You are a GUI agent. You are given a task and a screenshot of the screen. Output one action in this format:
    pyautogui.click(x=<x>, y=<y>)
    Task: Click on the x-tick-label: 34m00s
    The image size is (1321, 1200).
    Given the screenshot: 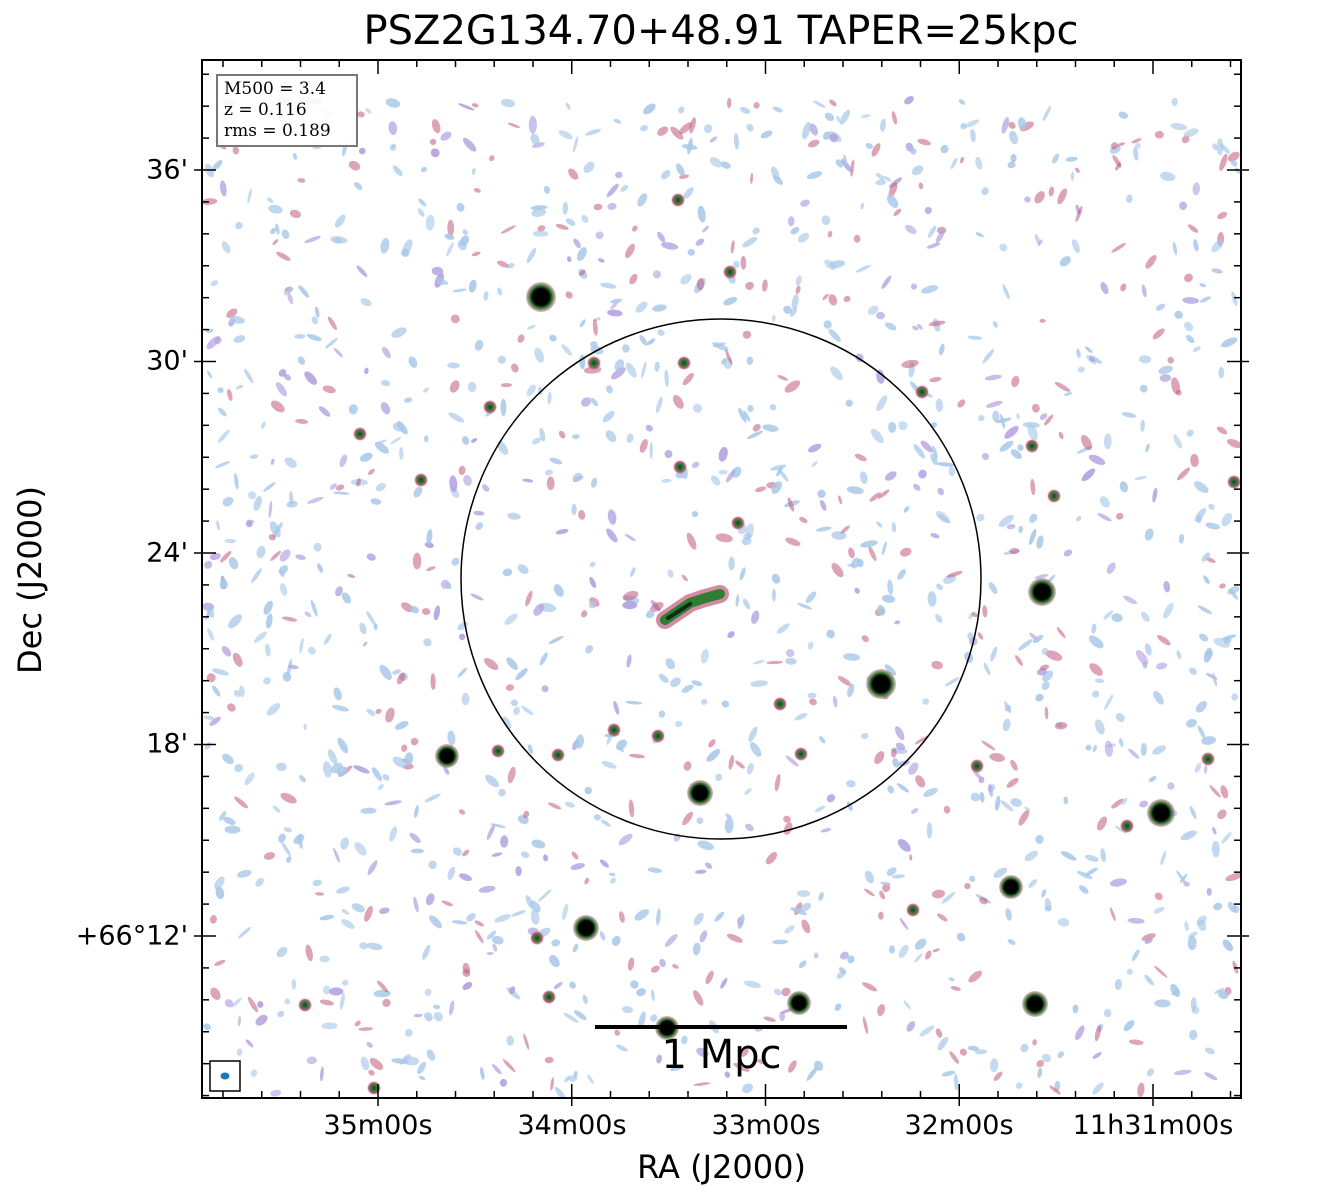 What is the action you would take?
    pyautogui.click(x=572, y=1125)
    